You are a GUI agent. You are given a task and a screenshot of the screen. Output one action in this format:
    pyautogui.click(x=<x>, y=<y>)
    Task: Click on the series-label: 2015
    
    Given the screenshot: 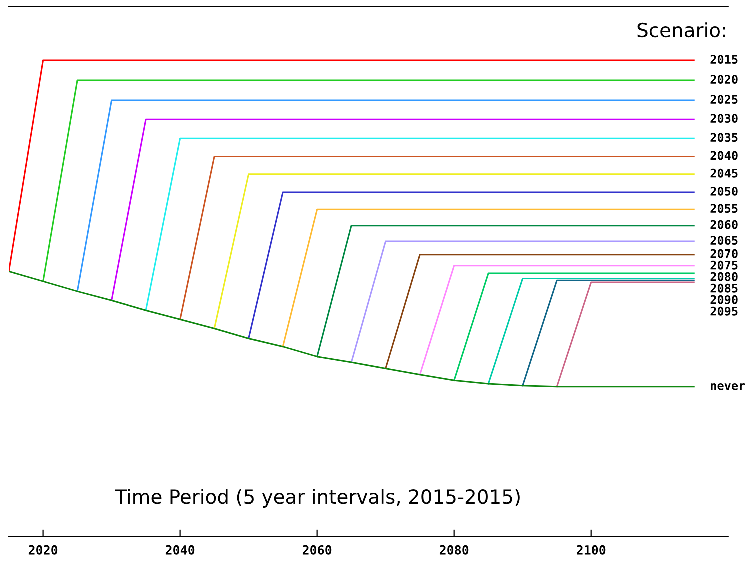 What is the action you would take?
    pyautogui.click(x=724, y=59)
    